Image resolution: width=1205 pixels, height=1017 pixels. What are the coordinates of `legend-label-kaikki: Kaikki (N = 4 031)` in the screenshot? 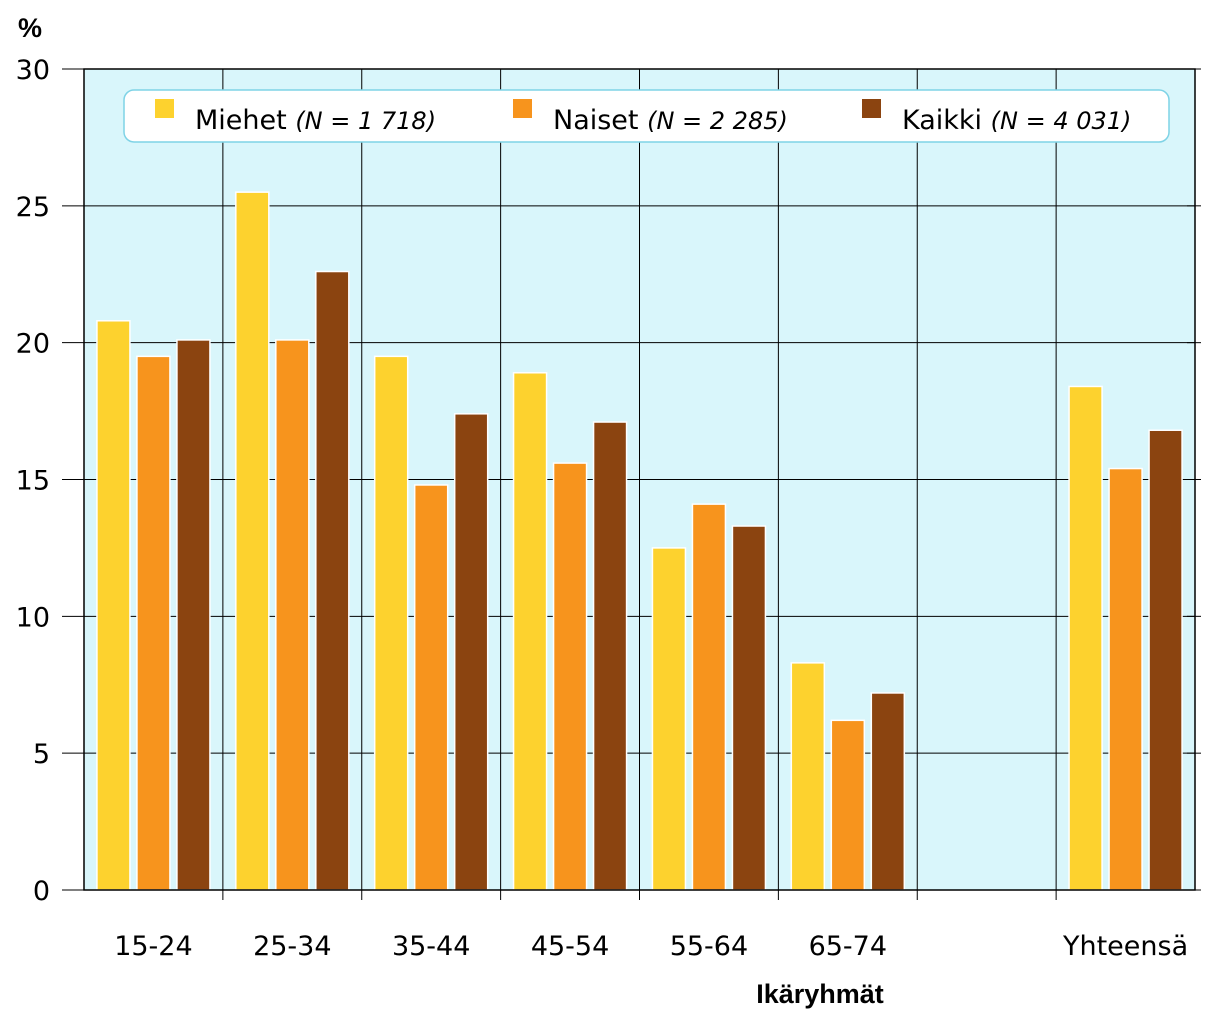 It's located at (1016, 120).